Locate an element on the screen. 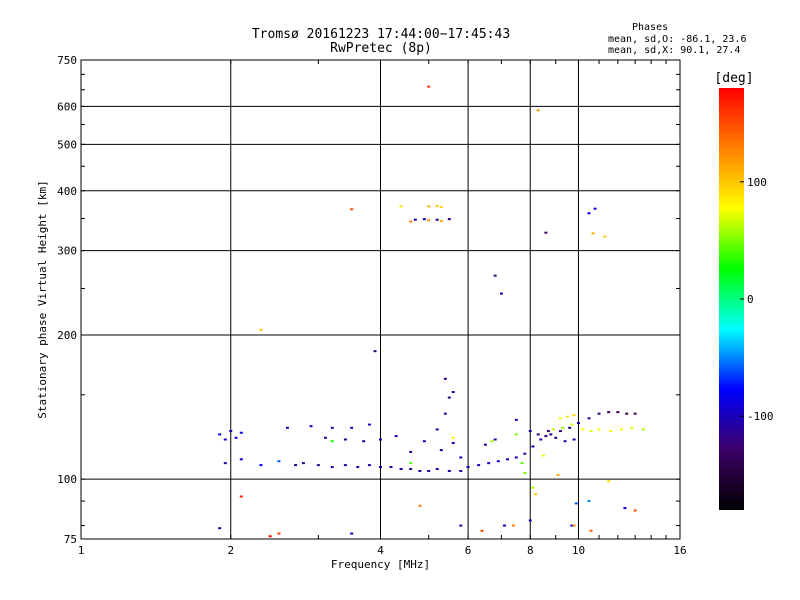  x-tick-label: 4 is located at coordinates (380, 550).